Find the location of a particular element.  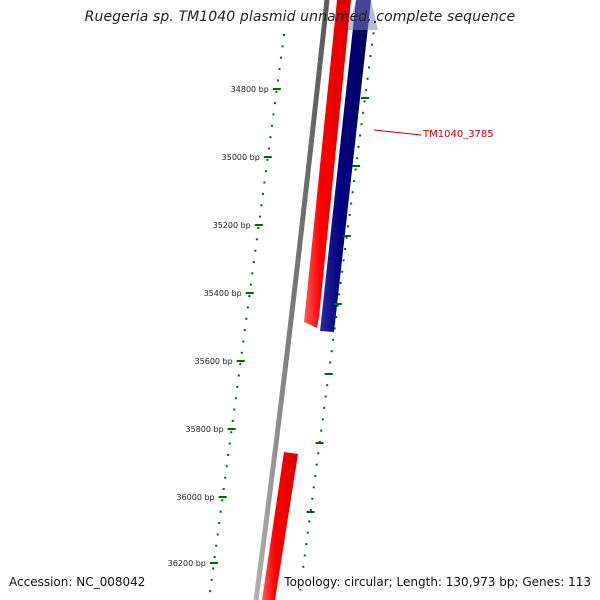

tick-label: 35000 bp is located at coordinates (241, 157).